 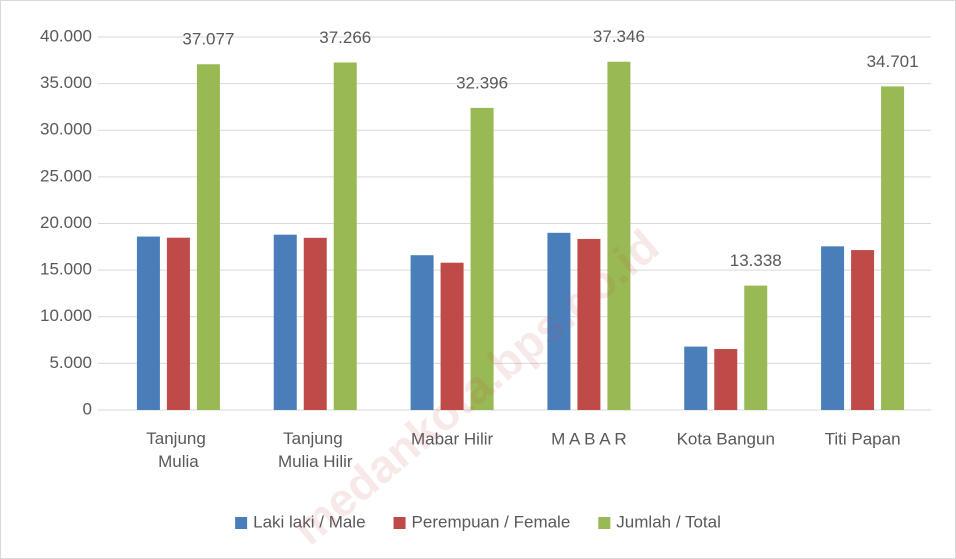 I want to click on x-tick-label: Tanjung Mulia, so click(x=178, y=450).